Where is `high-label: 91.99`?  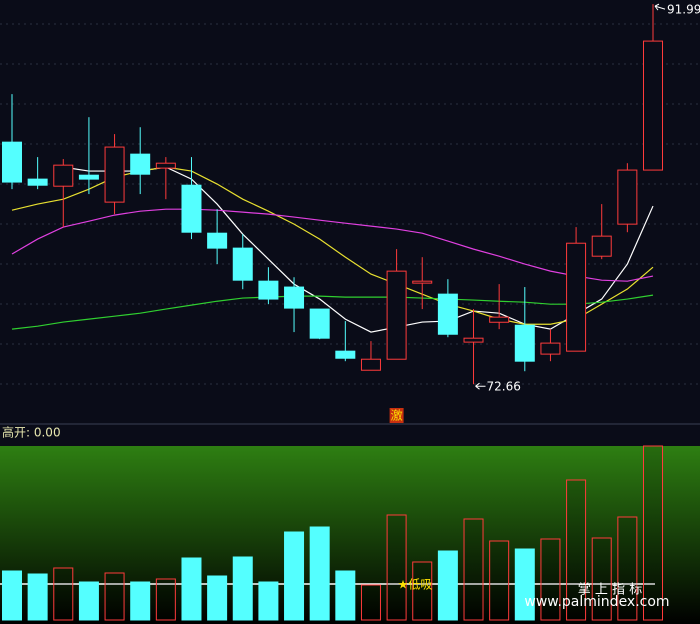
high-label: 91.99 is located at coordinates (683, 10).